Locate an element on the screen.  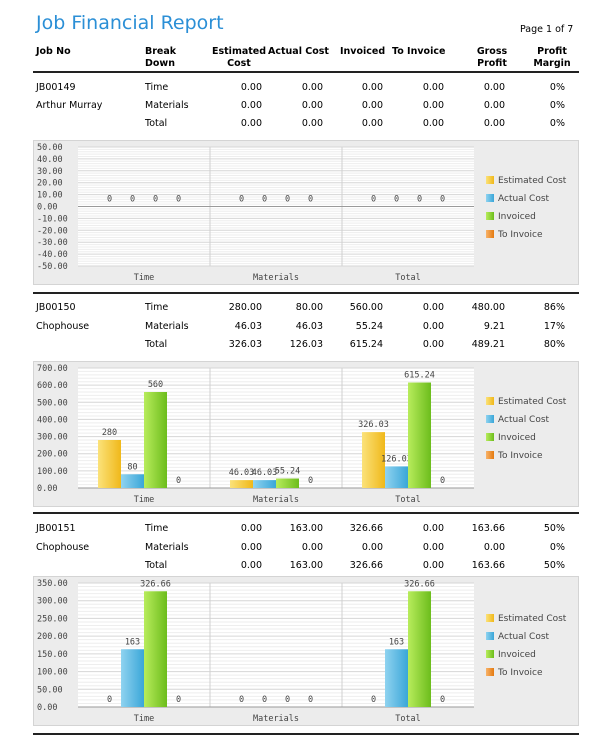
cell-inv: 560.00 is located at coordinates (366, 307).